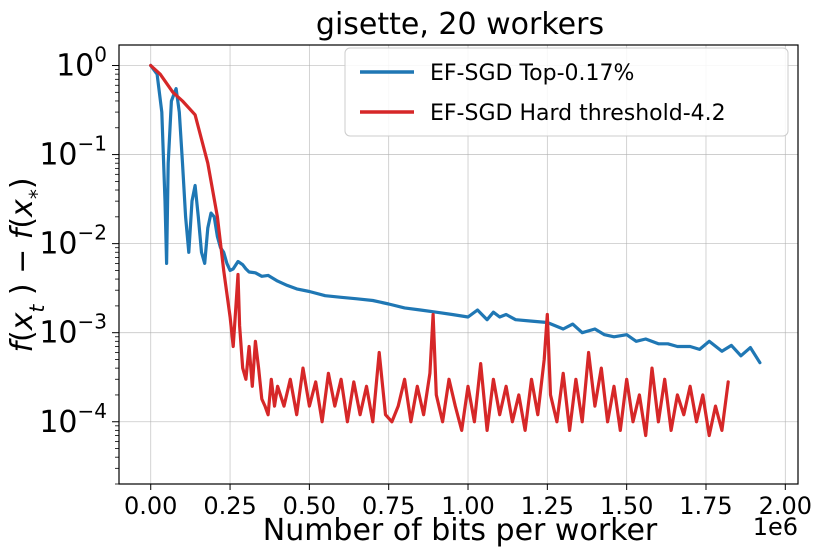  I want to click on y-label-sub-t: t, so click(37, 308).